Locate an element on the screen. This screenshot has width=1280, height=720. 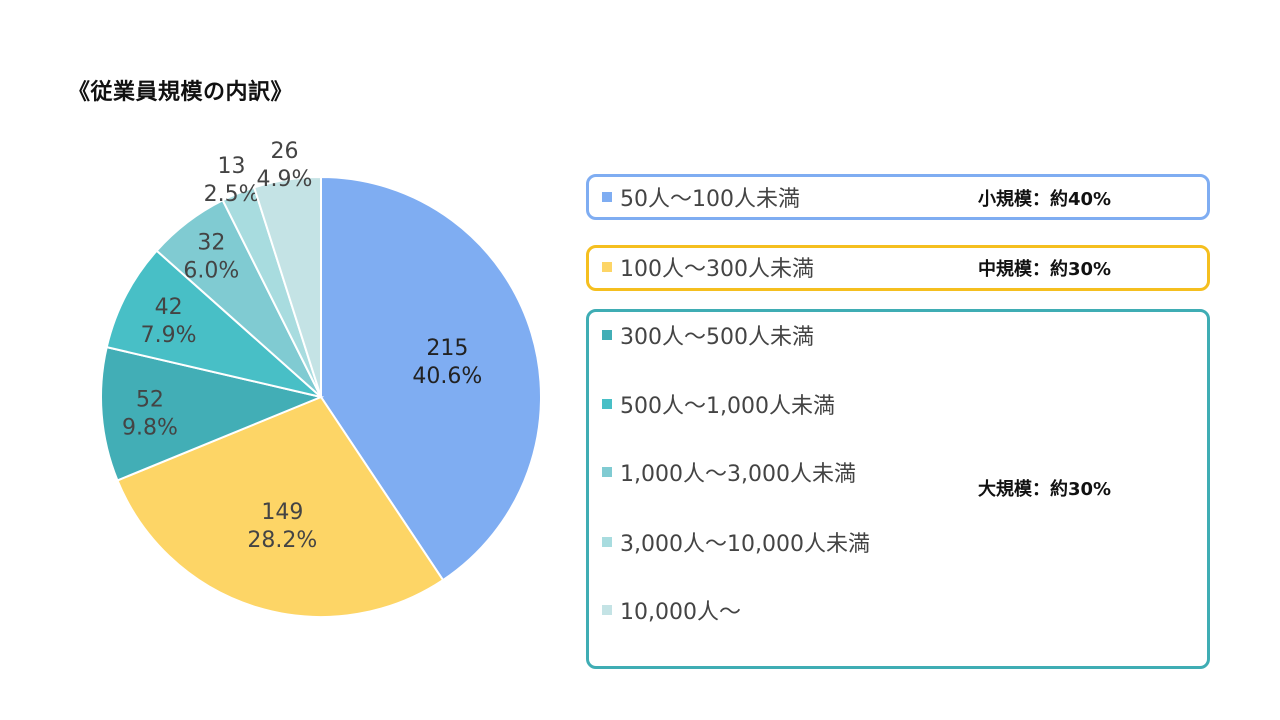
legend-item-50-100: 50人～100人未満 is located at coordinates (701, 197).